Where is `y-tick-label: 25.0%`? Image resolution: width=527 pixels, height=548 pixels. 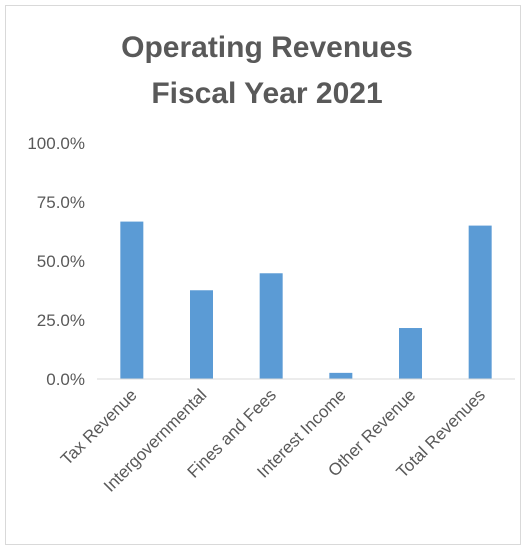 y-tick-label: 25.0% is located at coordinates (61, 320).